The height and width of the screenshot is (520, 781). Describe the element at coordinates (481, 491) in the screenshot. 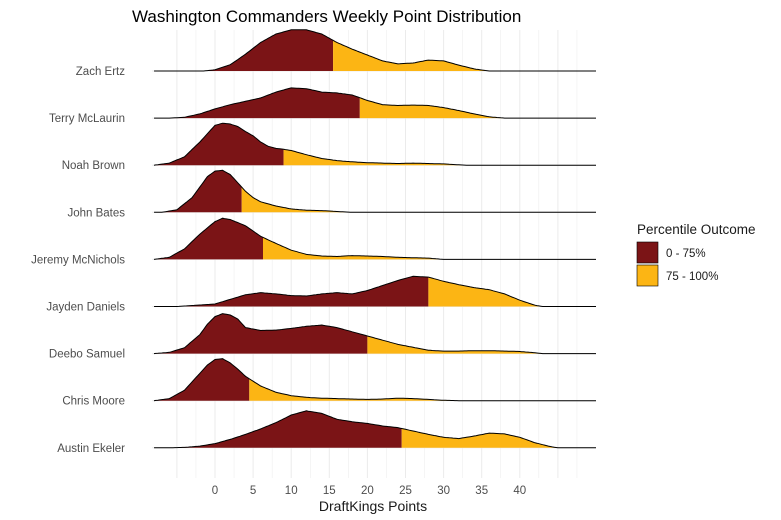

I see `x-tick-label: 35` at that location.